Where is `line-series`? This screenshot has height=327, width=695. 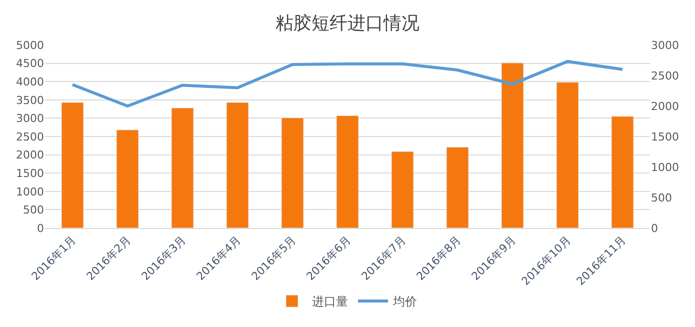 line-series is located at coordinates (347, 84).